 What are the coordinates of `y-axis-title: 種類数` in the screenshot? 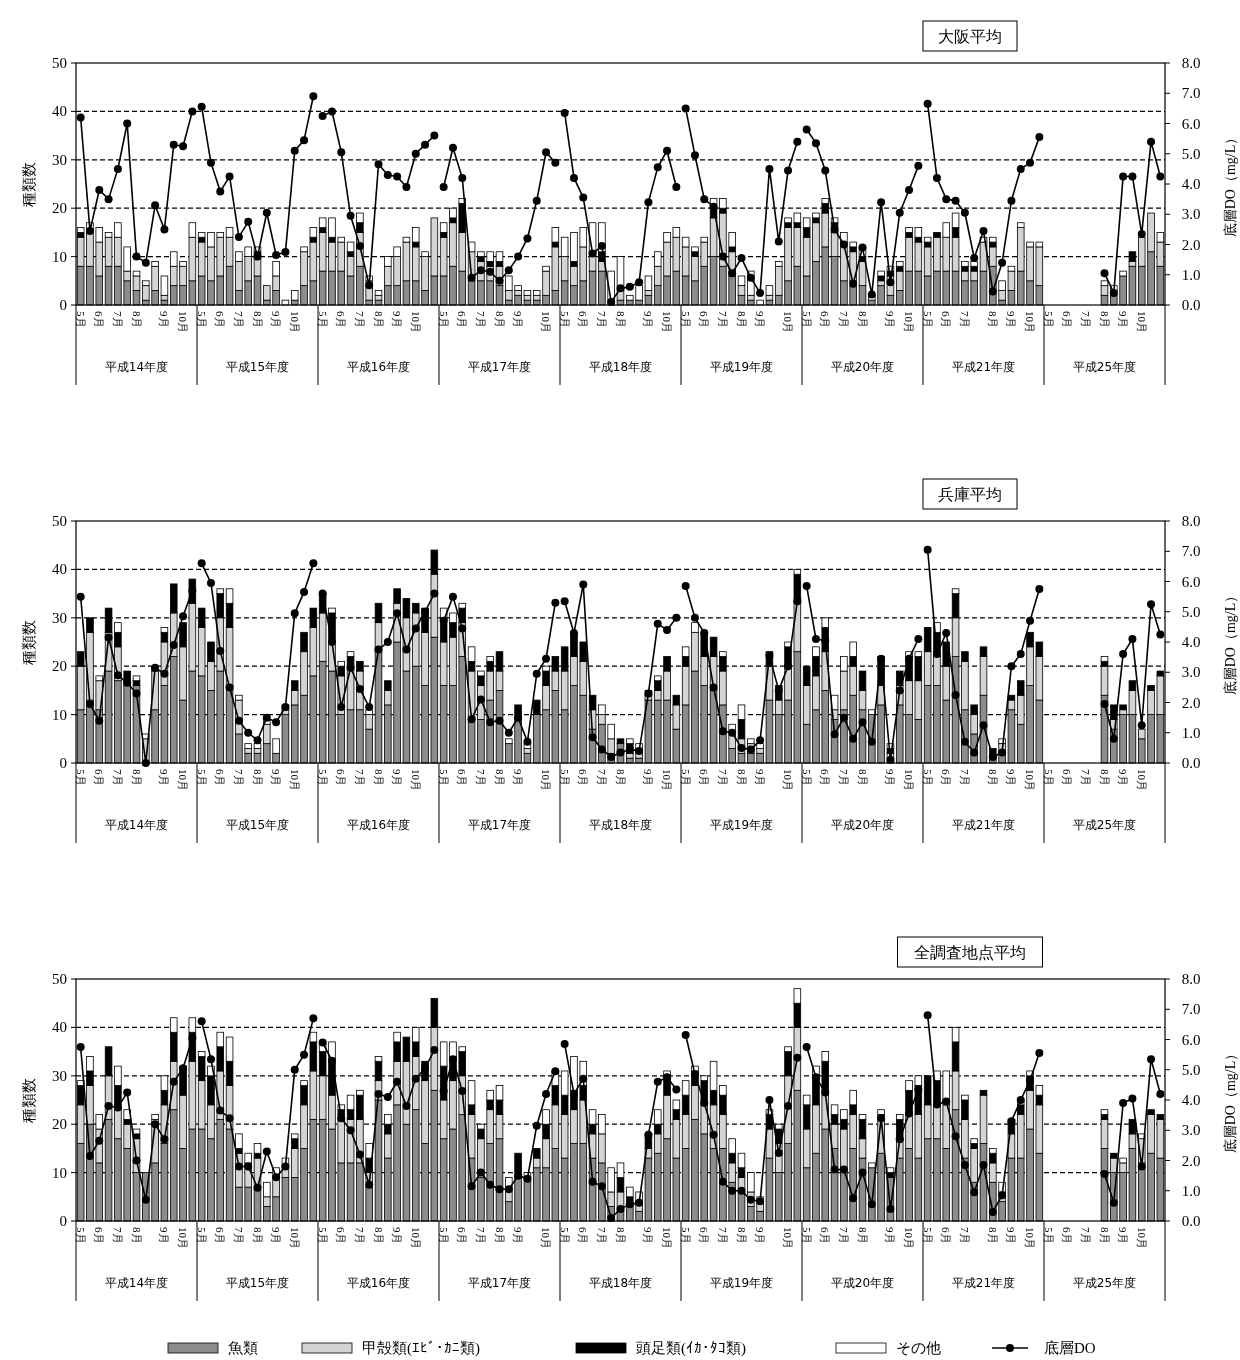 It's located at (29, 1100).